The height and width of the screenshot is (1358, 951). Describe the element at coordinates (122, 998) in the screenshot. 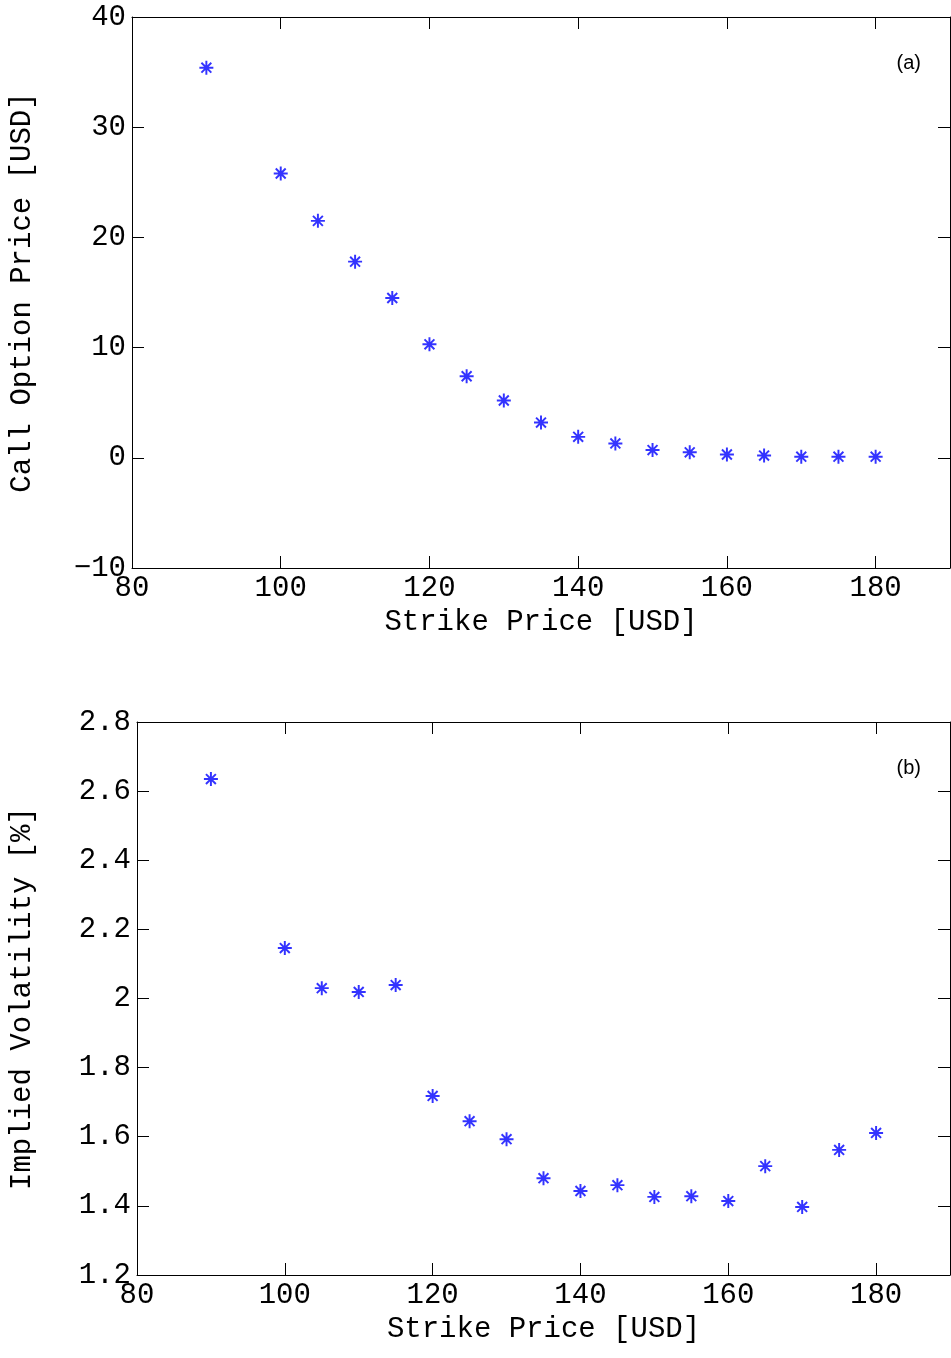

I see `y-tick-label: 2` at that location.